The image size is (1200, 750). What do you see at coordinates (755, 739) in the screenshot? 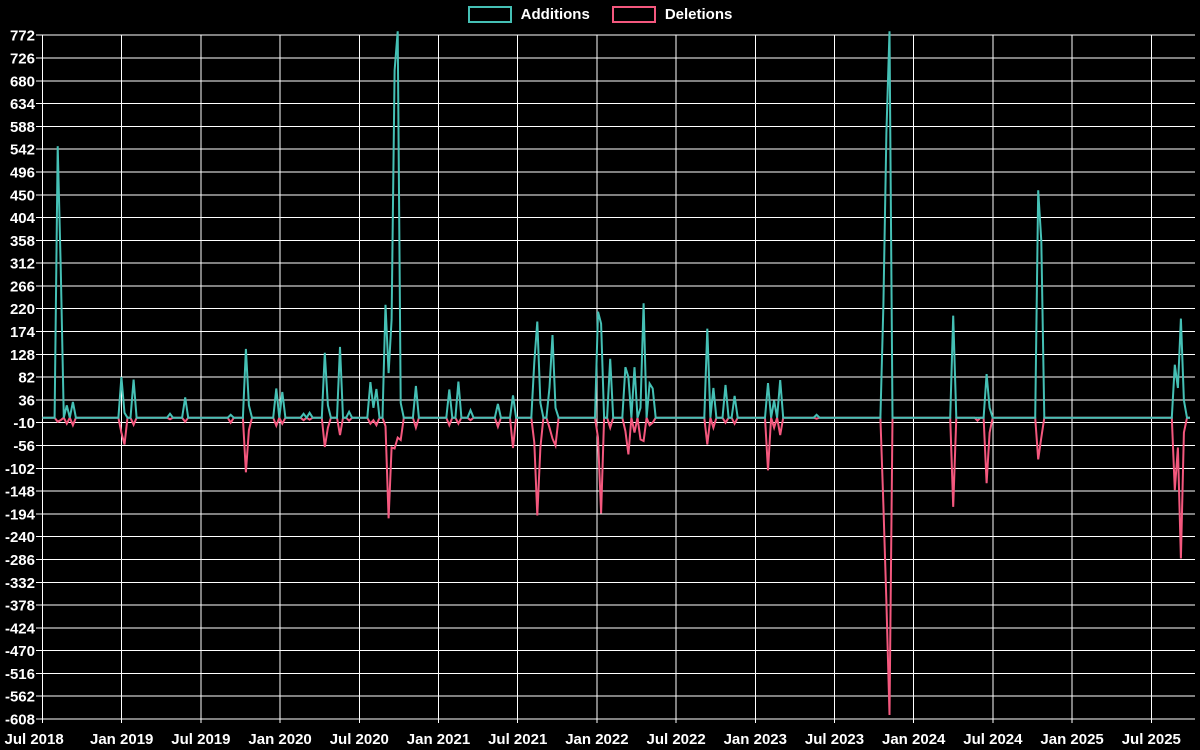
I see `x-tick-label: Jan 2023` at bounding box center [755, 739].